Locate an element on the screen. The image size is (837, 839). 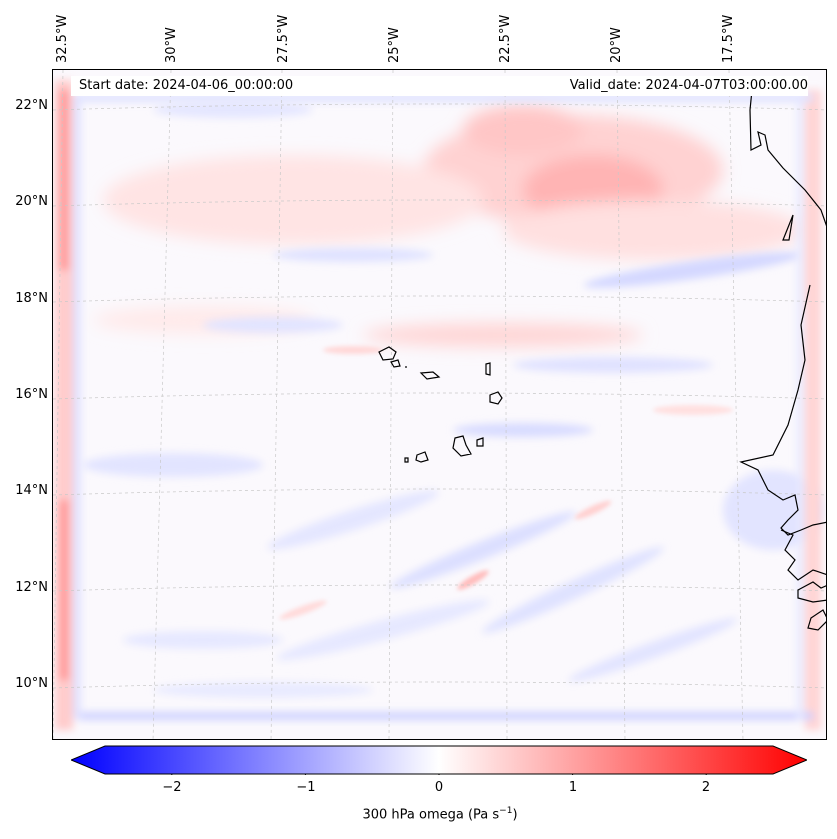
lat-label-16n: 16°N is located at coordinates (31, 394).